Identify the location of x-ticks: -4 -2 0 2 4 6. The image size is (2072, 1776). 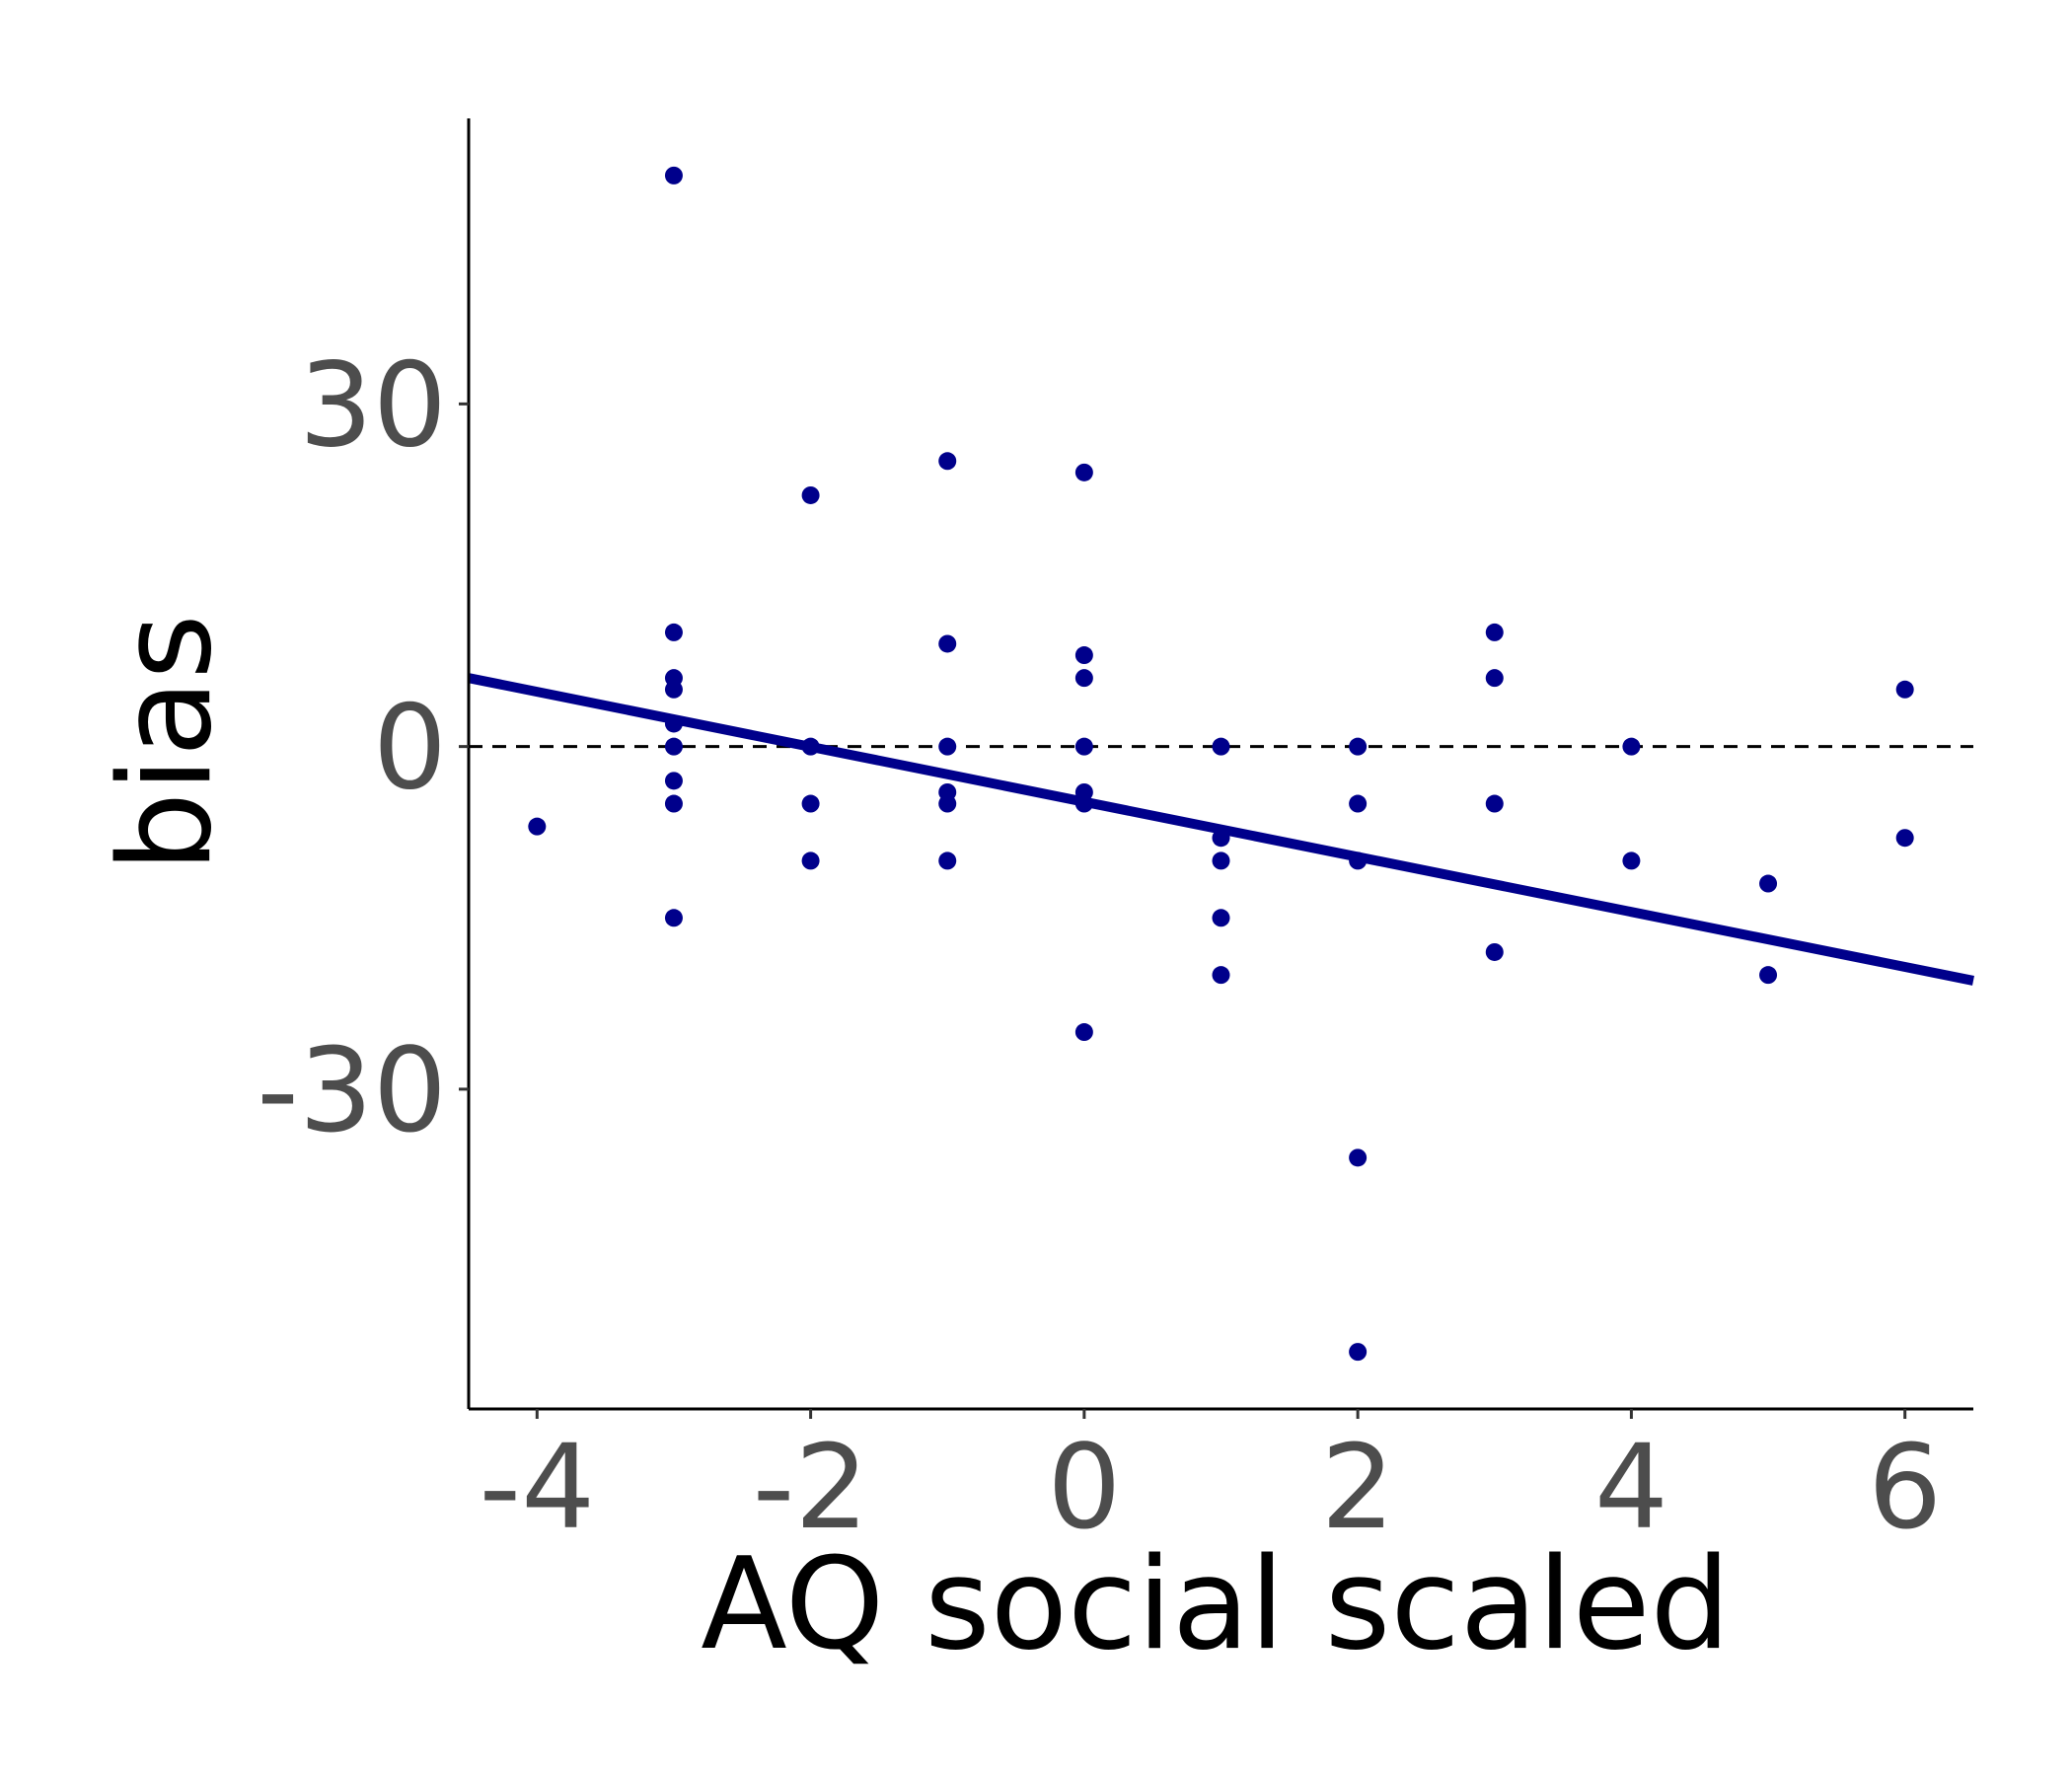
(1210, 1482).